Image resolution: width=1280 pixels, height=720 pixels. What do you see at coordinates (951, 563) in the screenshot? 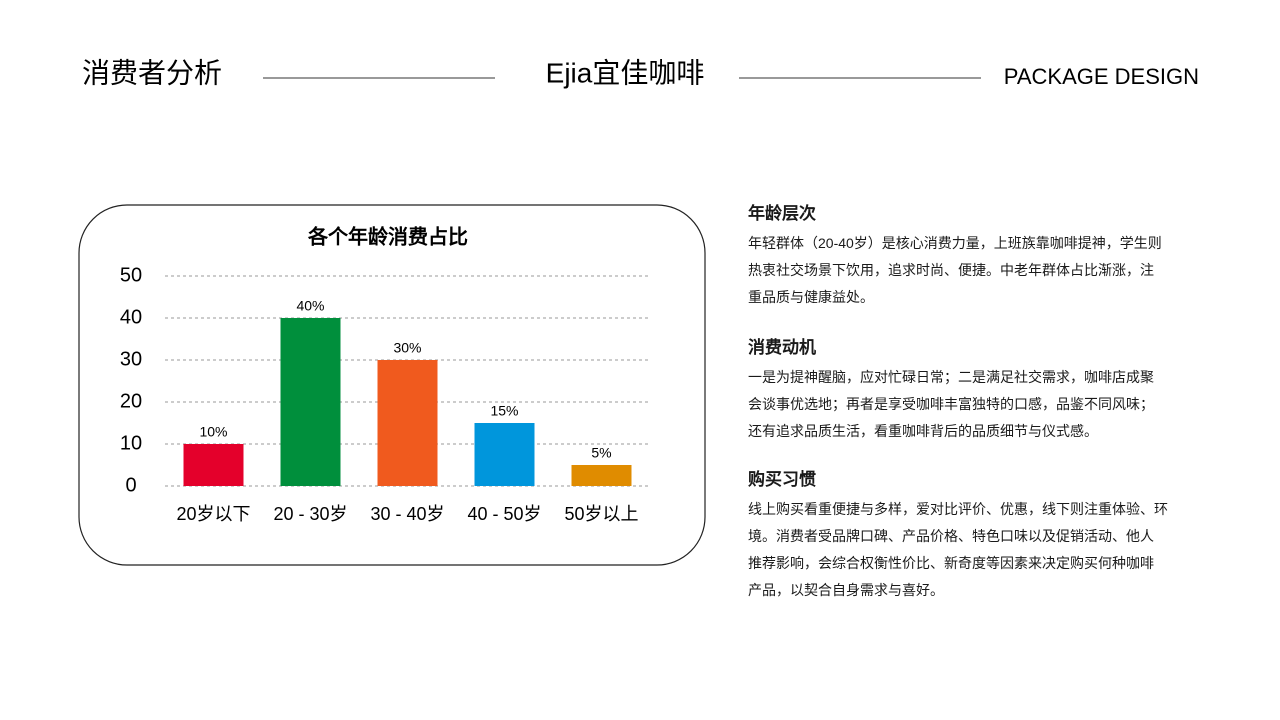
I see `body-line: 推荐影响，会综合权衡性价比、新奇度等因素来决定购买何种咖啡` at bounding box center [951, 563].